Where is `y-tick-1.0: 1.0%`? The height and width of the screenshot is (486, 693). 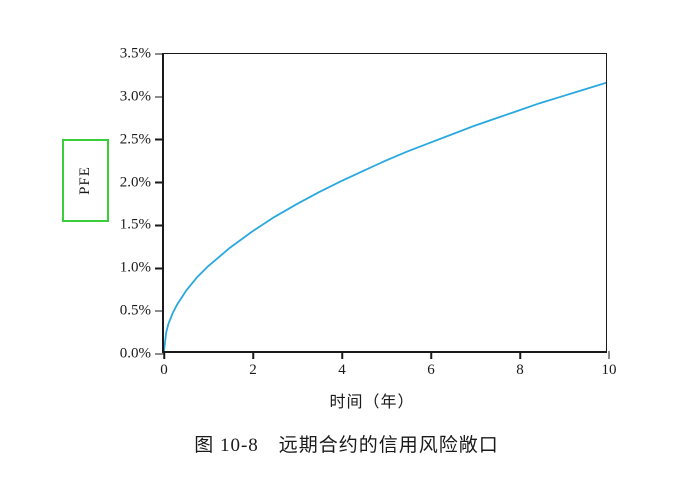
y-tick-1.0: 1.0% is located at coordinates (135, 267).